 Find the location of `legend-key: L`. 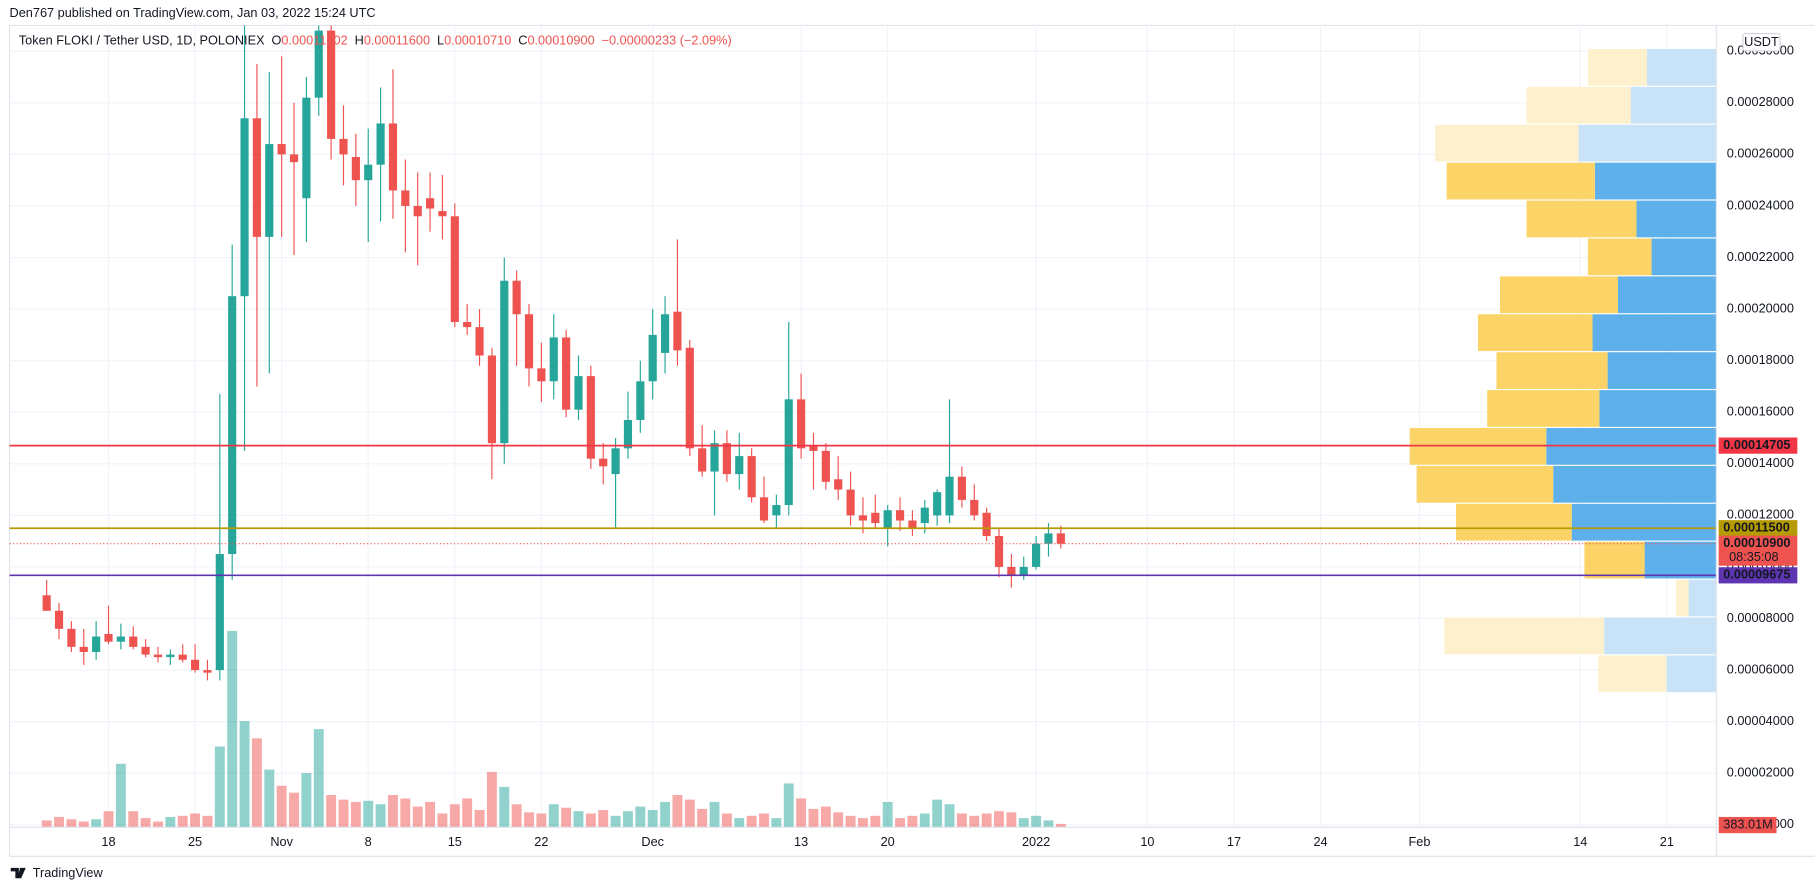

legend-key: L is located at coordinates (440, 40).